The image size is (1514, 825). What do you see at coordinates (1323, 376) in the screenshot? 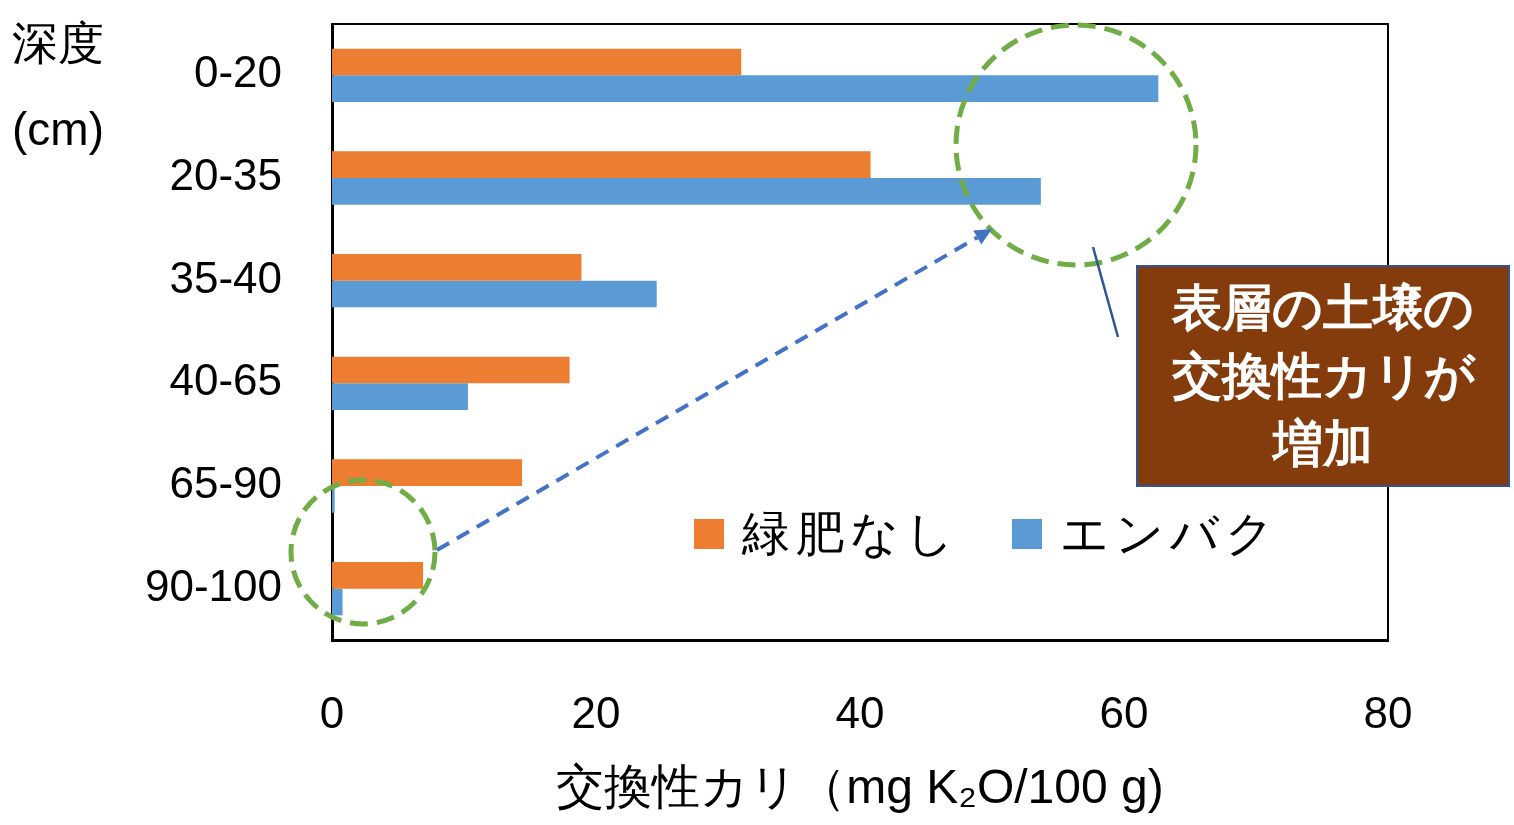
I see `annotation: 表層の土壌の交換性カリが増加` at bounding box center [1323, 376].